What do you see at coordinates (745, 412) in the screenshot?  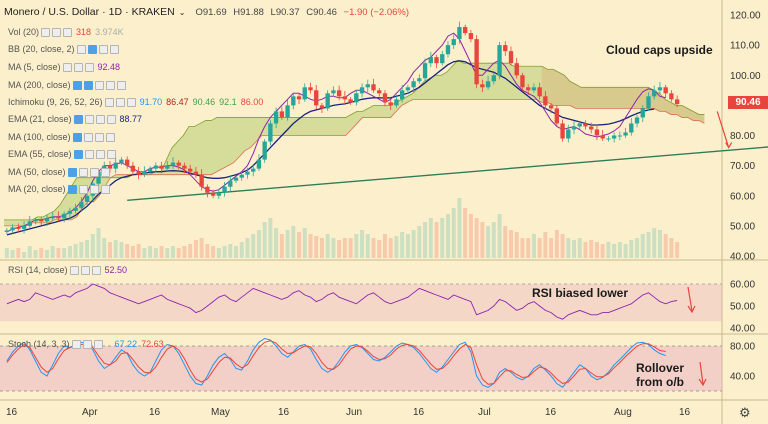 I see `gear-icon: ⚙` at bounding box center [745, 412].